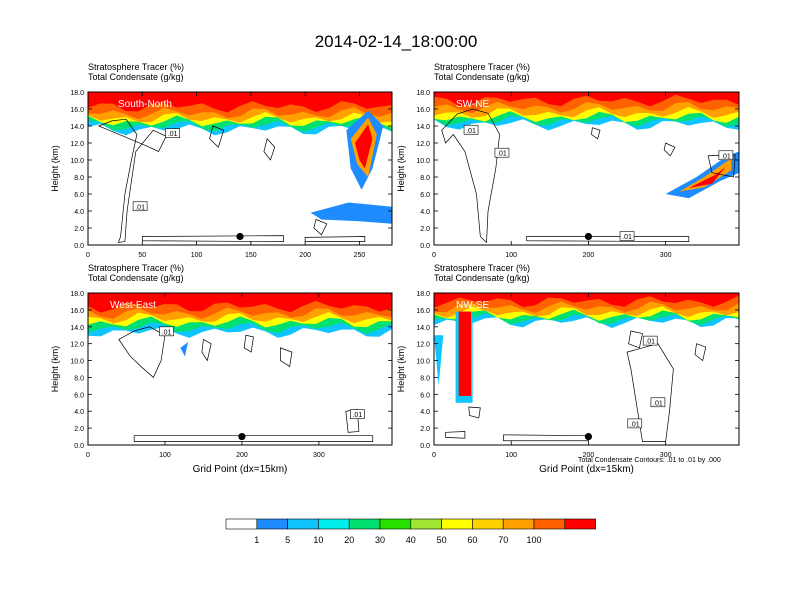 The height and width of the screenshot is (612, 792). I want to click on colorbar-label: 30, so click(380, 540).